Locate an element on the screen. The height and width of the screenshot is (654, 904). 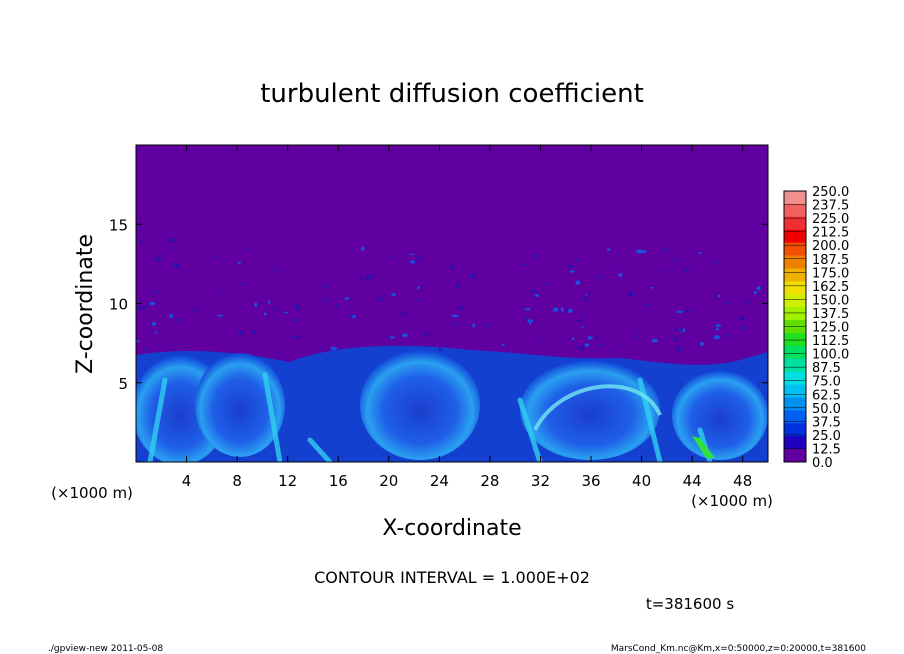
x-tick-label: 40 is located at coordinates (641, 481).